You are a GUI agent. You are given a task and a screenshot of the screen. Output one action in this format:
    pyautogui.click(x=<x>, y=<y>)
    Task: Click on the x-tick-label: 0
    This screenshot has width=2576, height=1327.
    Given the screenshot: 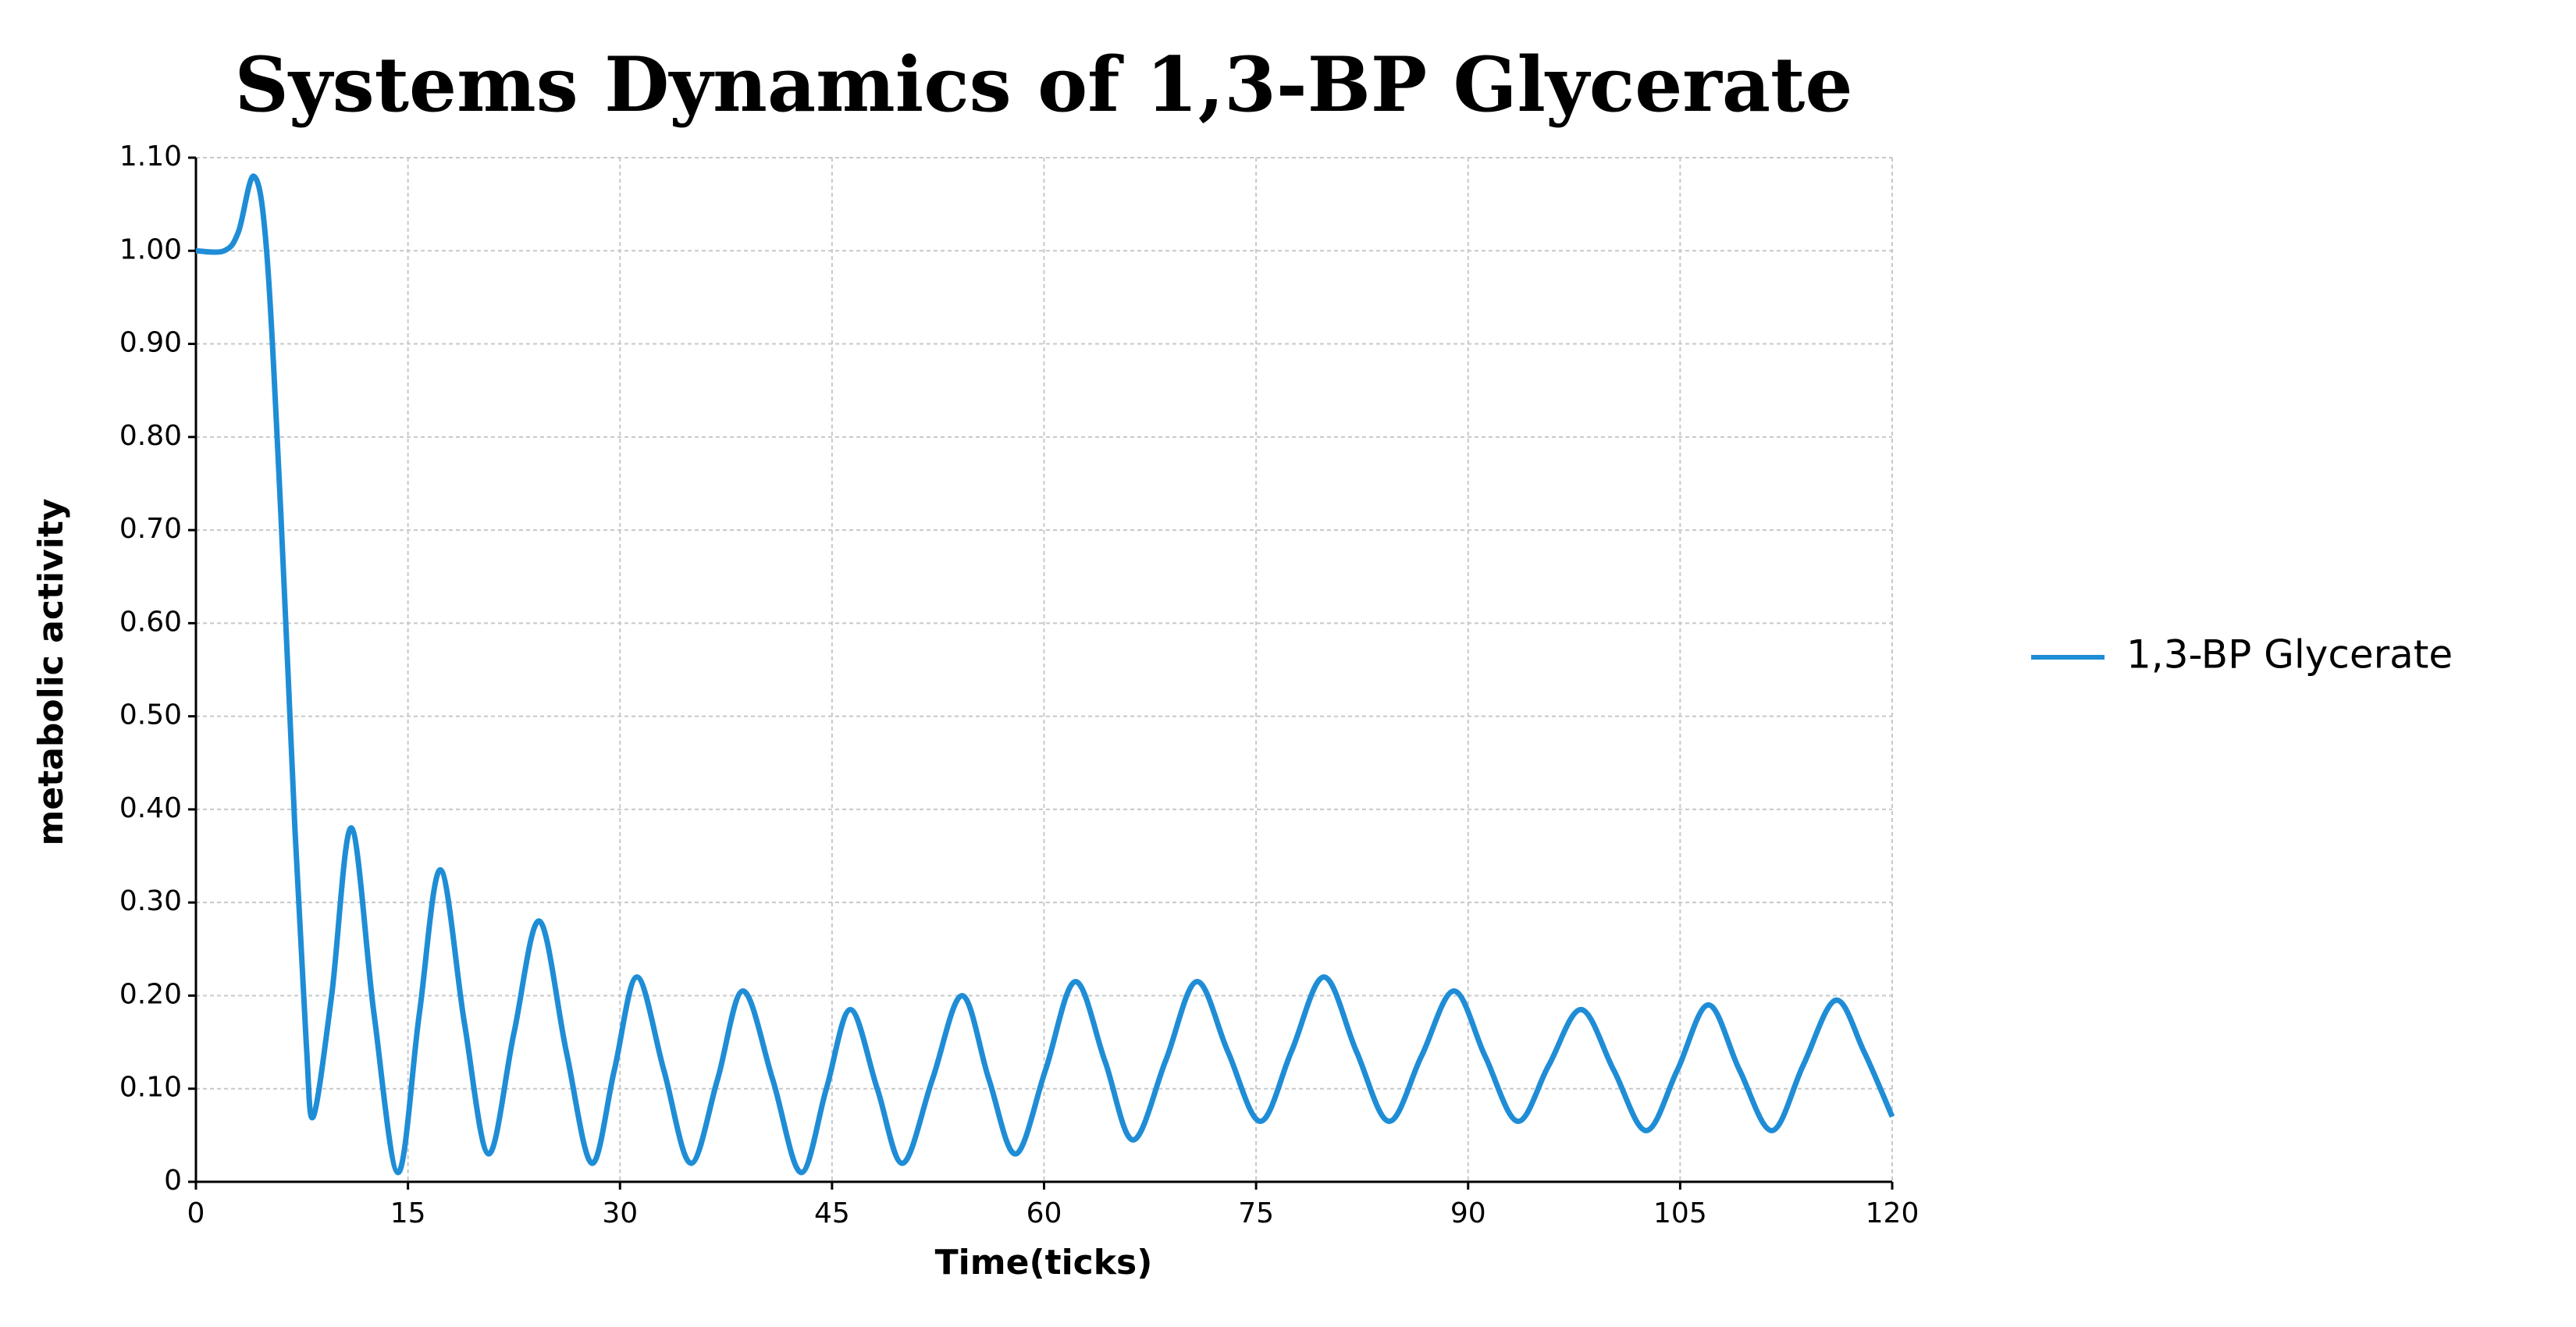 What is the action you would take?
    pyautogui.click(x=196, y=1213)
    